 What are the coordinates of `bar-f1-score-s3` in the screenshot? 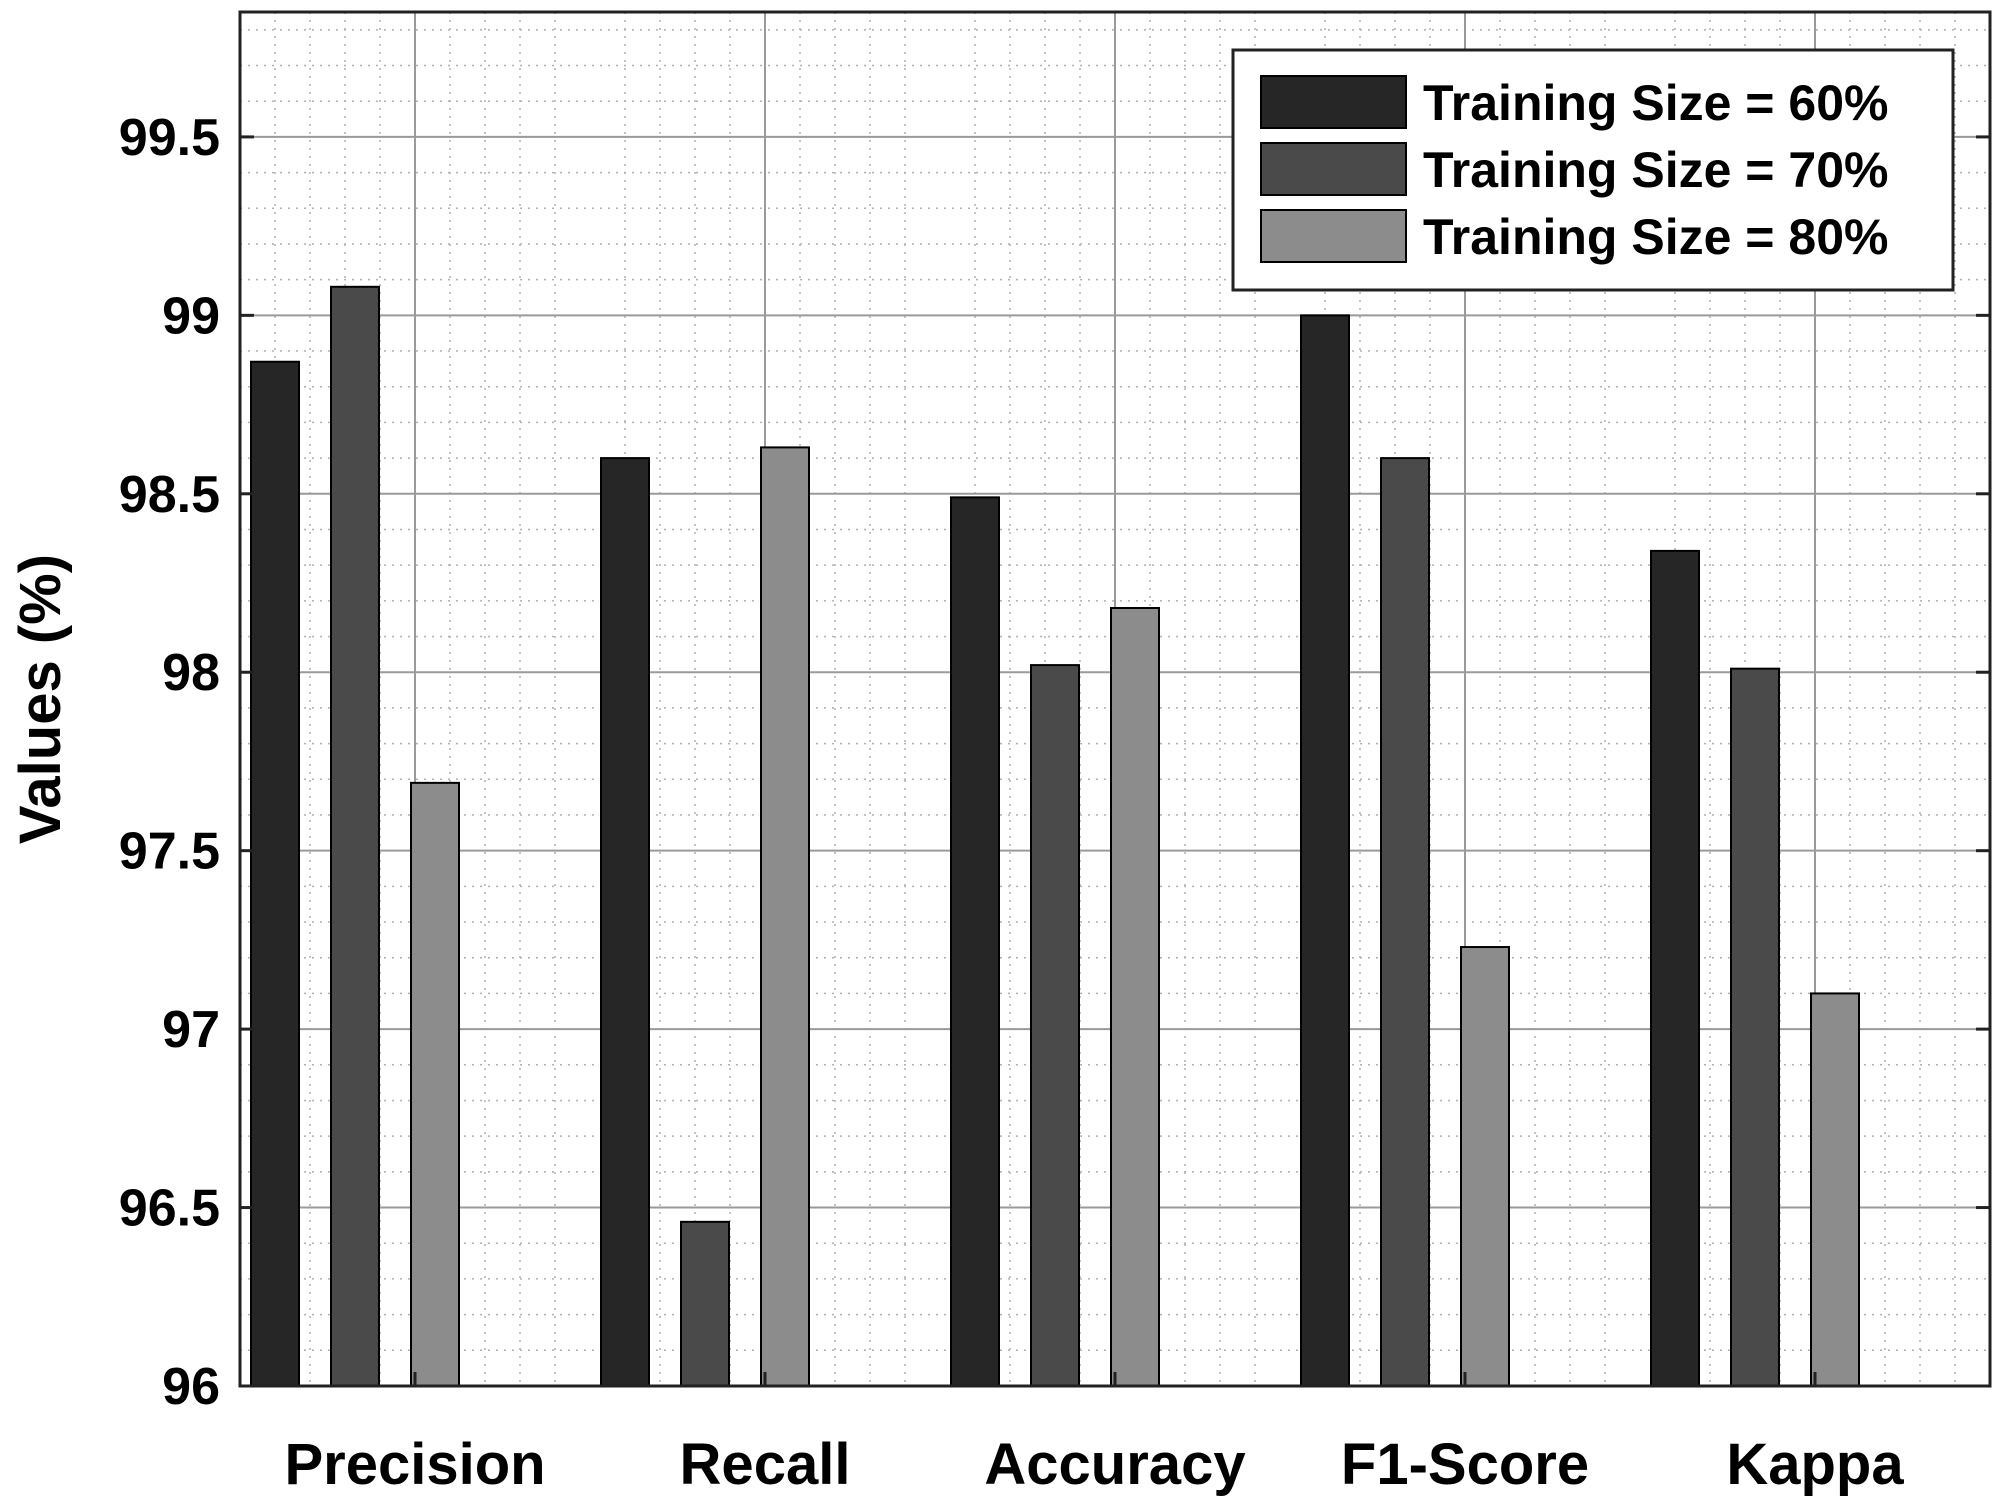 It's located at (1485, 1166).